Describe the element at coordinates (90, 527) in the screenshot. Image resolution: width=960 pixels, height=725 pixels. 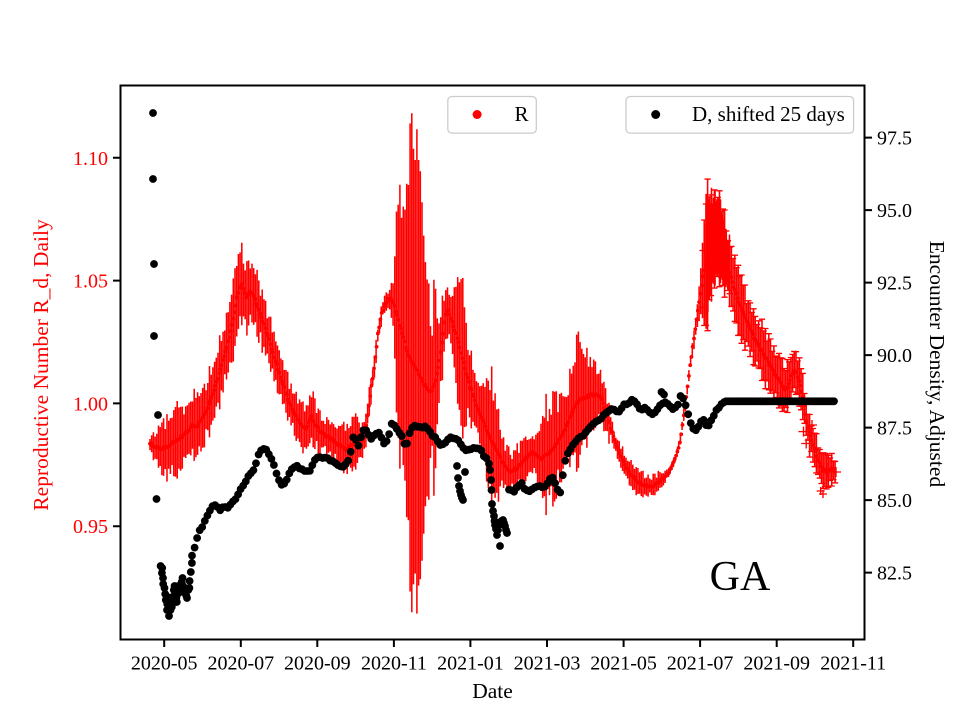
I see `svg-text: 0.95` at that location.